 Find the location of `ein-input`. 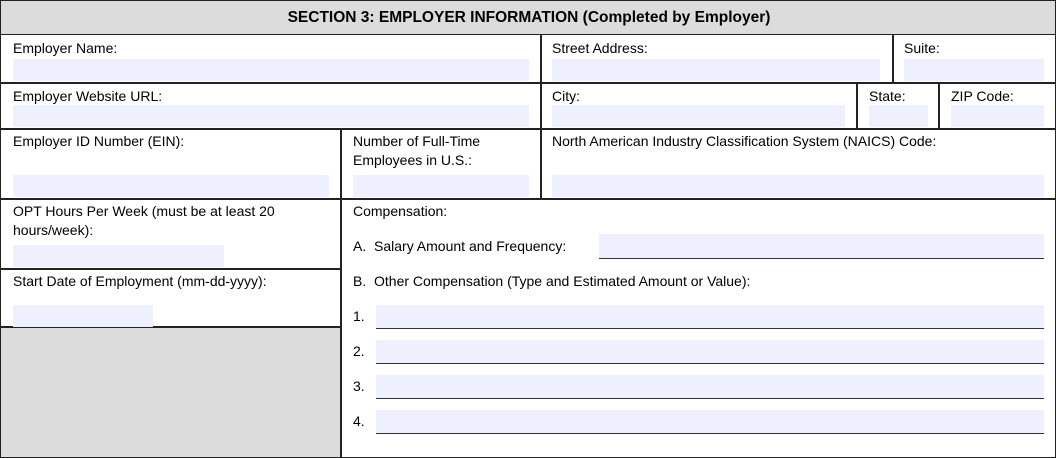

ein-input is located at coordinates (171, 186).